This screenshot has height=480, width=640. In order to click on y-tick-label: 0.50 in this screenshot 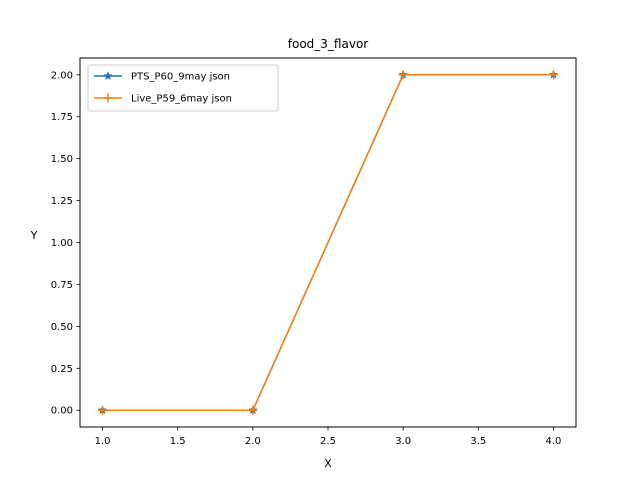, I will do `click(62, 327)`.